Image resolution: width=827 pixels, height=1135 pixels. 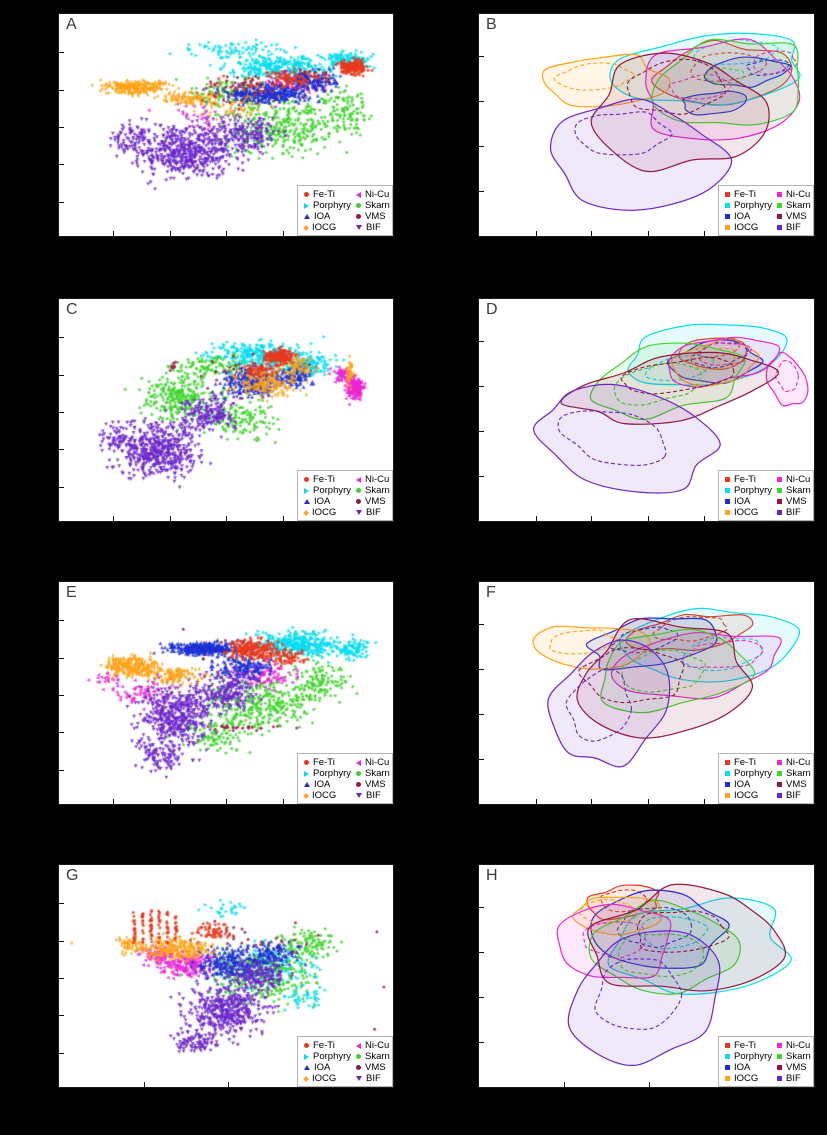 I want to click on feti-marker-icon, so click(x=727, y=479).